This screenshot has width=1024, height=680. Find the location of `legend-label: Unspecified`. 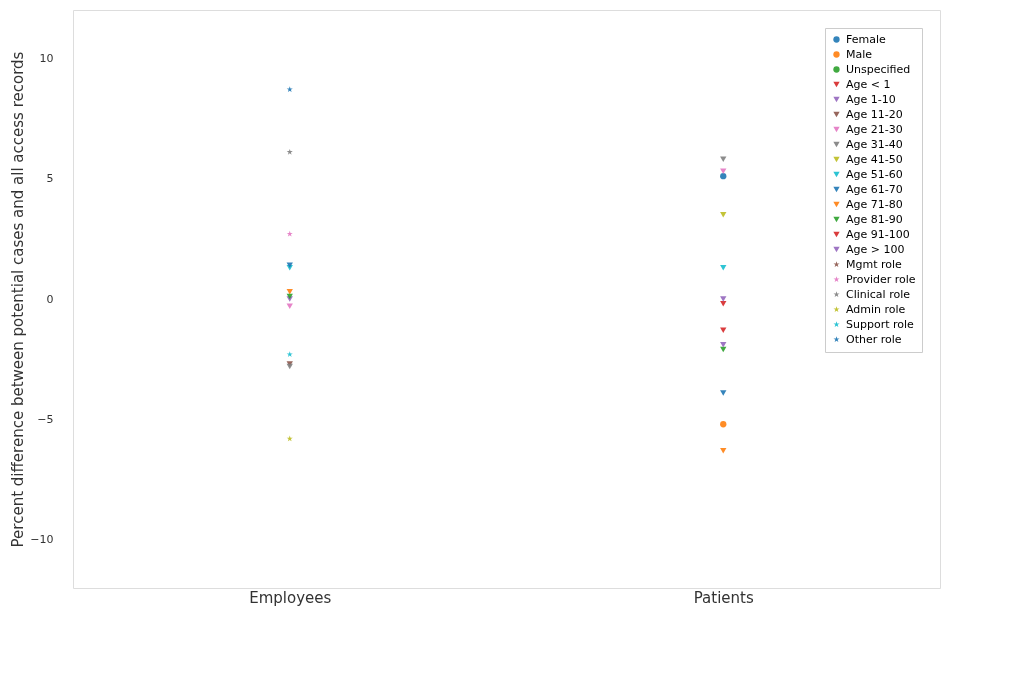

legend-label: Unspecified is located at coordinates (878, 69).